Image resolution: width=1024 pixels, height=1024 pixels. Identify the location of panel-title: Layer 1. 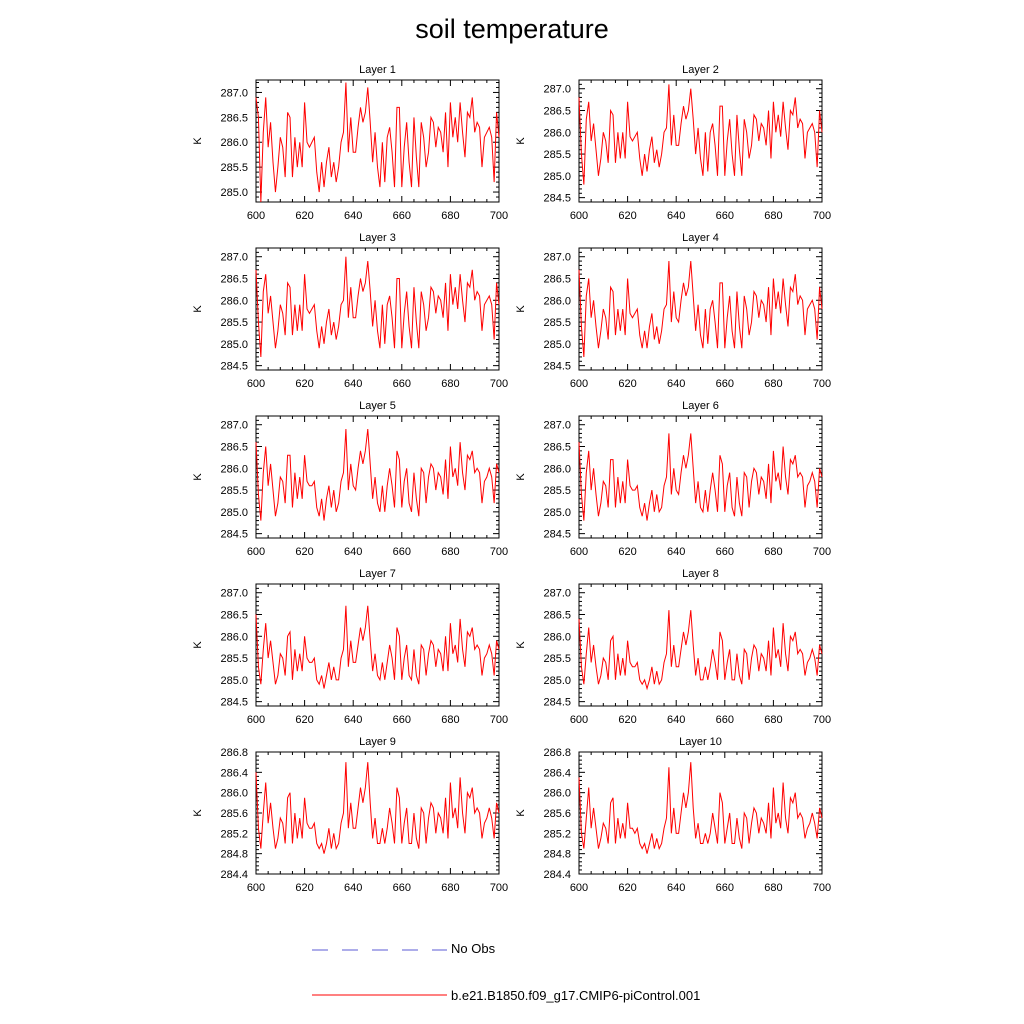
(377, 70).